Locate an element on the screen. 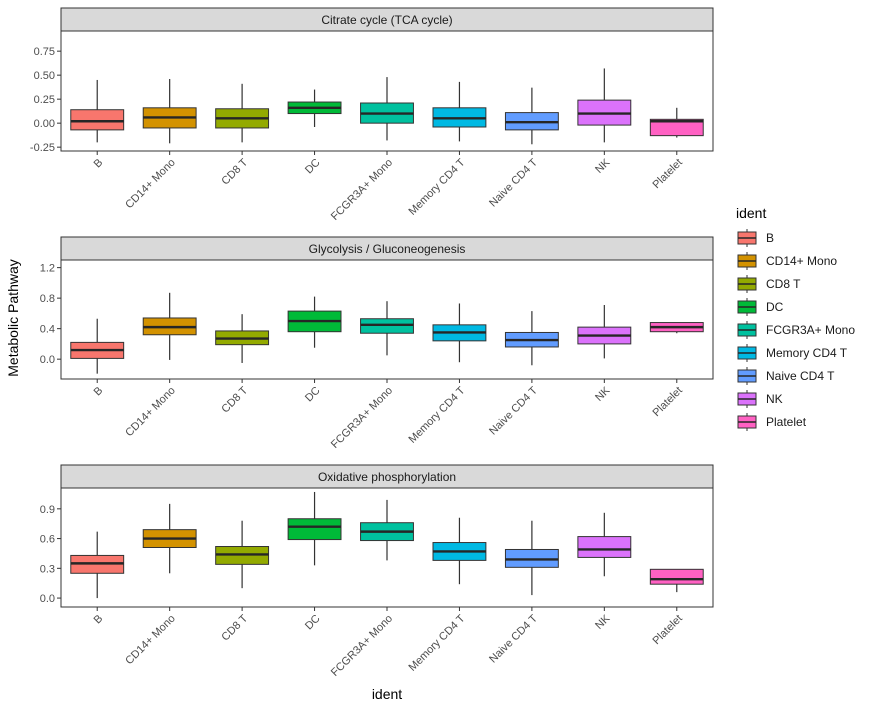  legend-item: CD8 T is located at coordinates (769, 284).